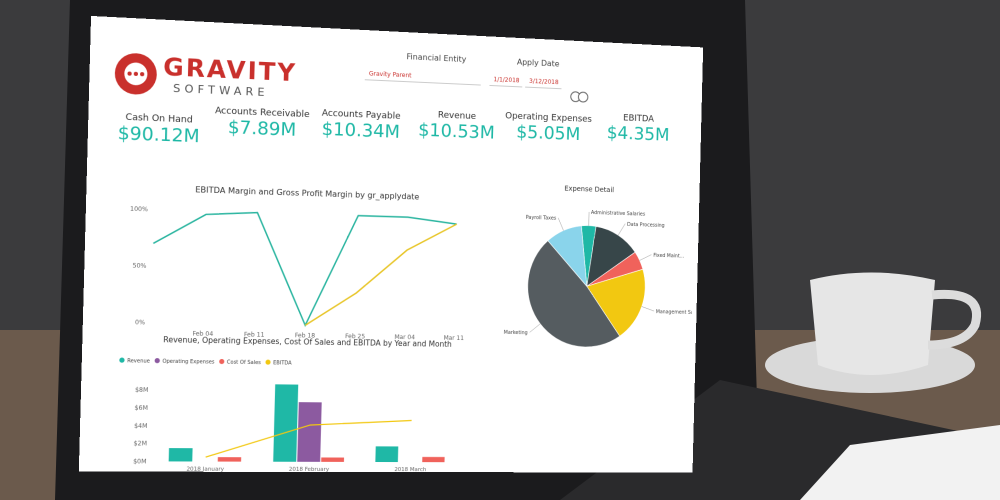  What do you see at coordinates (138, 361) in the screenshot?
I see `legend-label: Revenue` at bounding box center [138, 361].